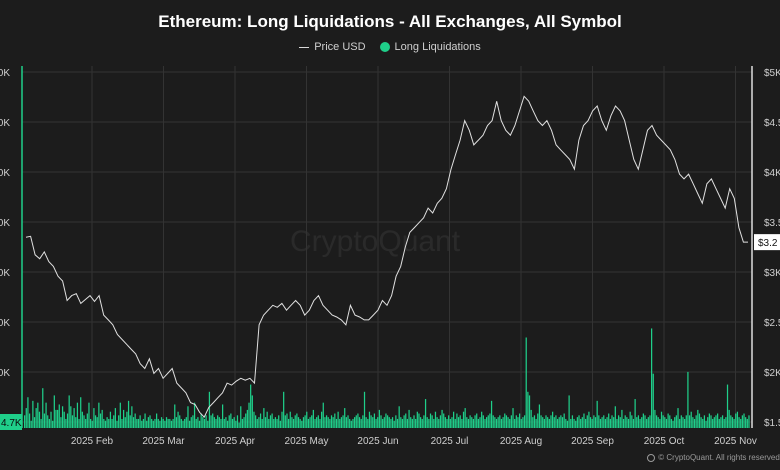  I want to click on right-current-label: $3.2, so click(768, 243).